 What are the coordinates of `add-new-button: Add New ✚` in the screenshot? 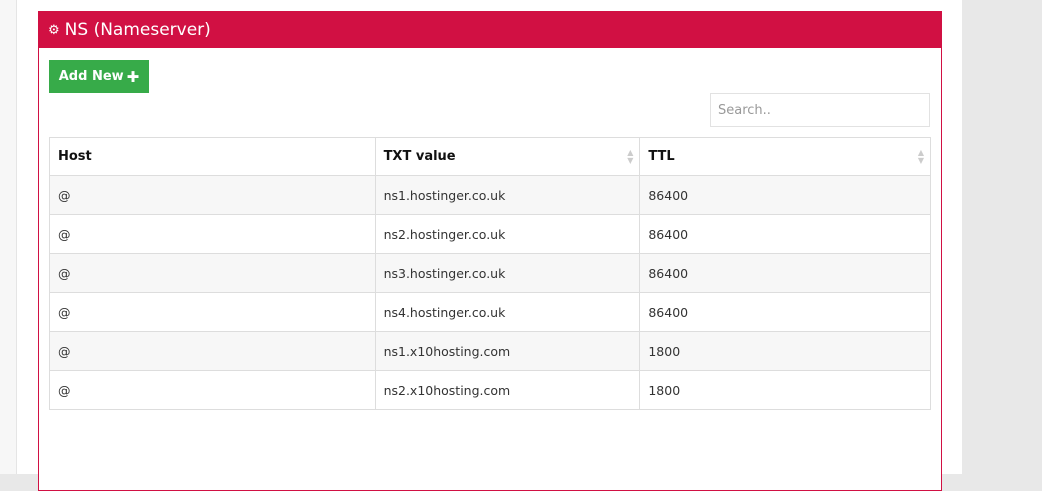 It's located at (99, 76).